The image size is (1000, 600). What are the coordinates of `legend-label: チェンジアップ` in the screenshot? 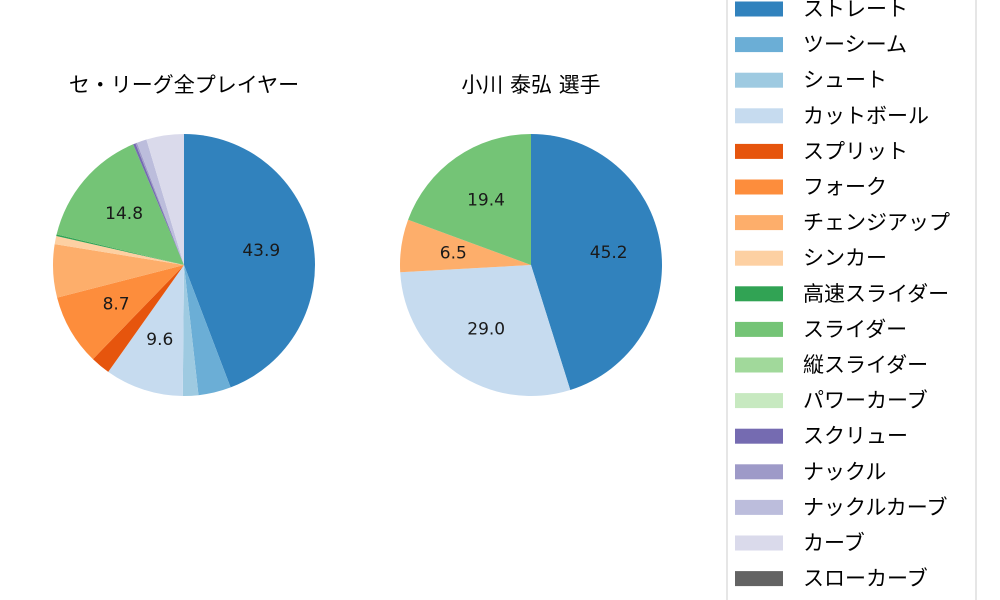 It's located at (876, 223).